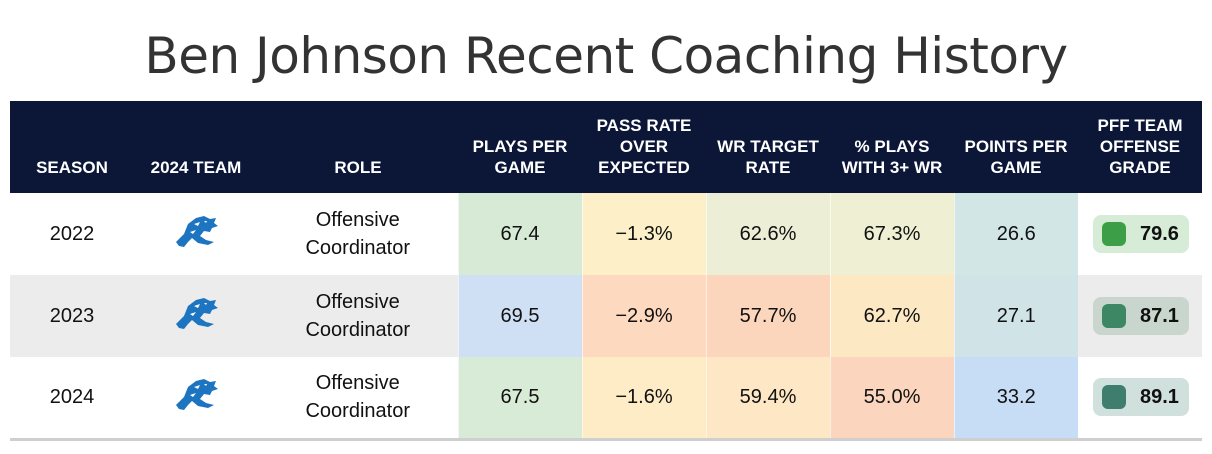  I want to click on plays-per-game-cell: 67.4, so click(519, 234).